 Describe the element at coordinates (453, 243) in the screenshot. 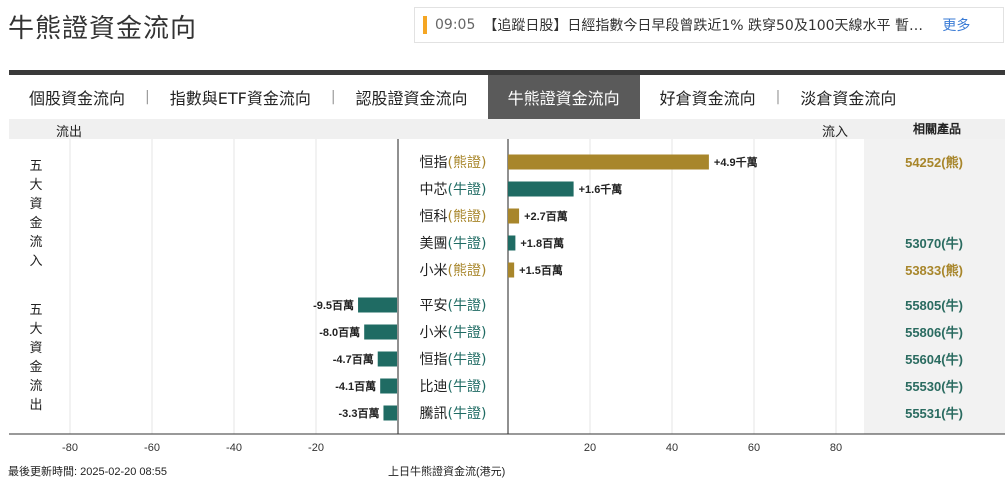

I see `underlying-label: 美團(牛證)` at that location.